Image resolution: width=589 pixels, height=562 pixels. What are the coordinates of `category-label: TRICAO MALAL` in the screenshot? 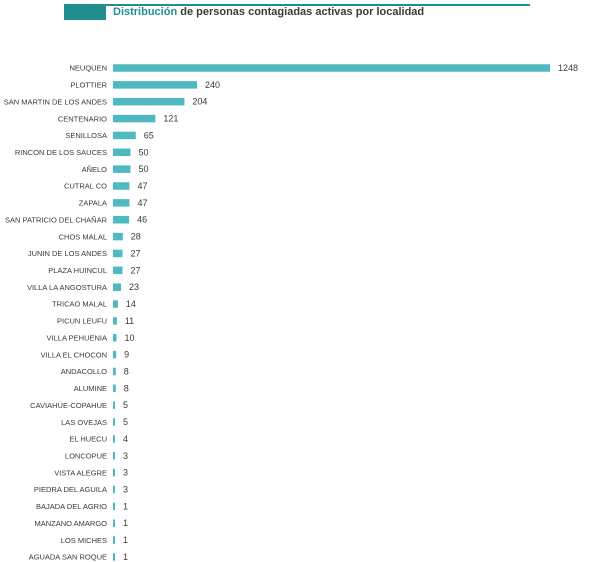 It's located at (79, 304).